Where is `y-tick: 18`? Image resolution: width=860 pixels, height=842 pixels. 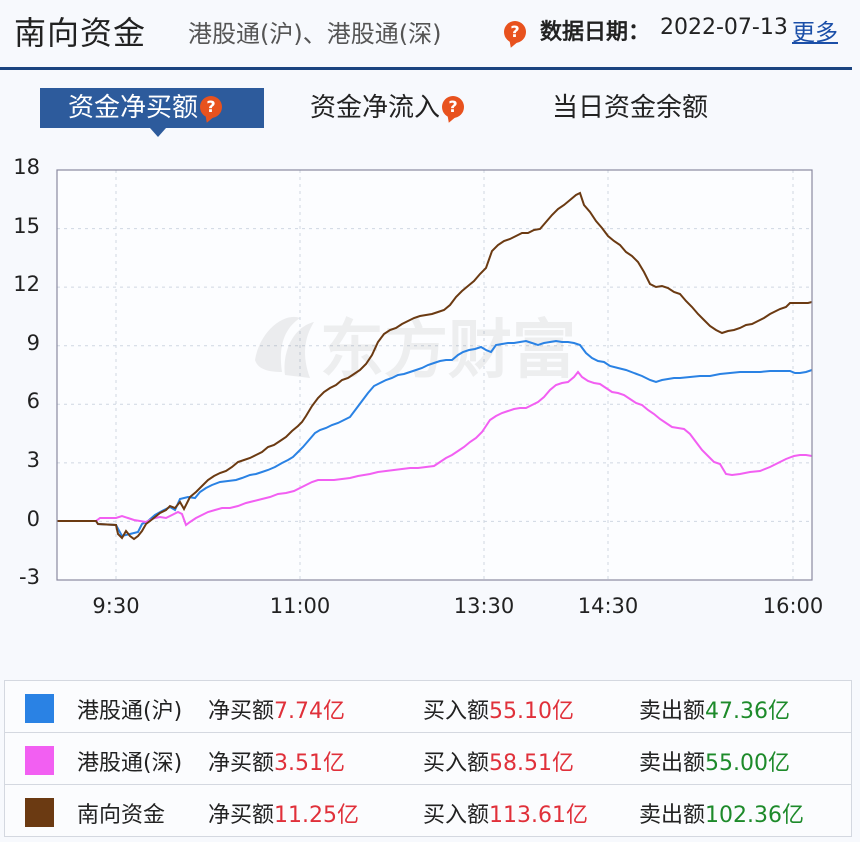
y-tick: 18 is located at coordinates (26, 167).